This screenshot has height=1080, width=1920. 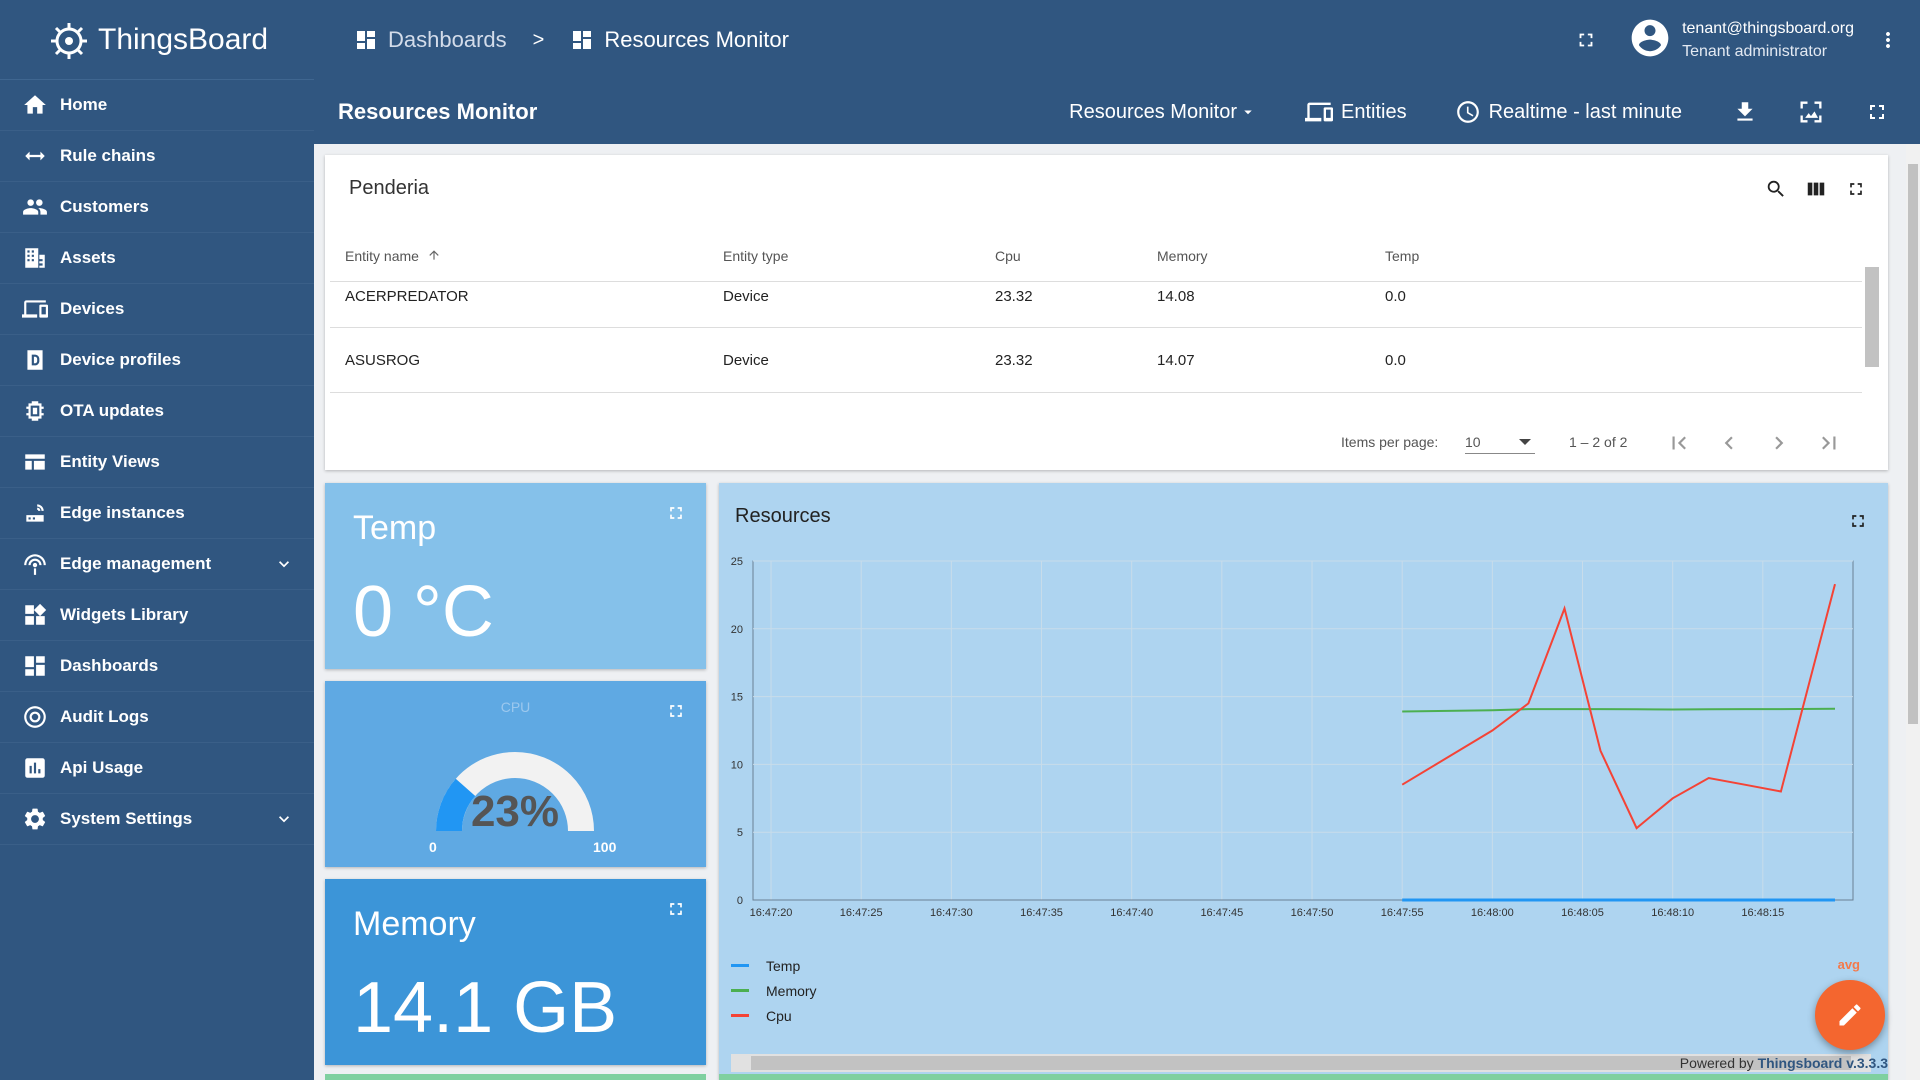 I want to click on previous-page-button, so click(x=1729, y=443).